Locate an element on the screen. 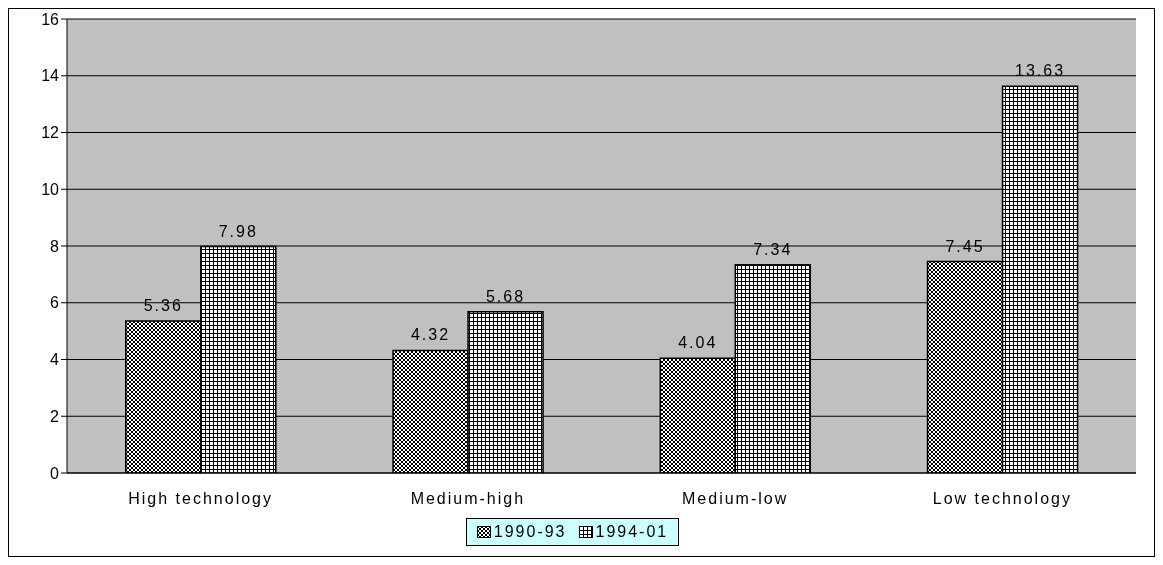 The width and height of the screenshot is (1163, 565). y-tick-label: 0 is located at coordinates (55, 473).